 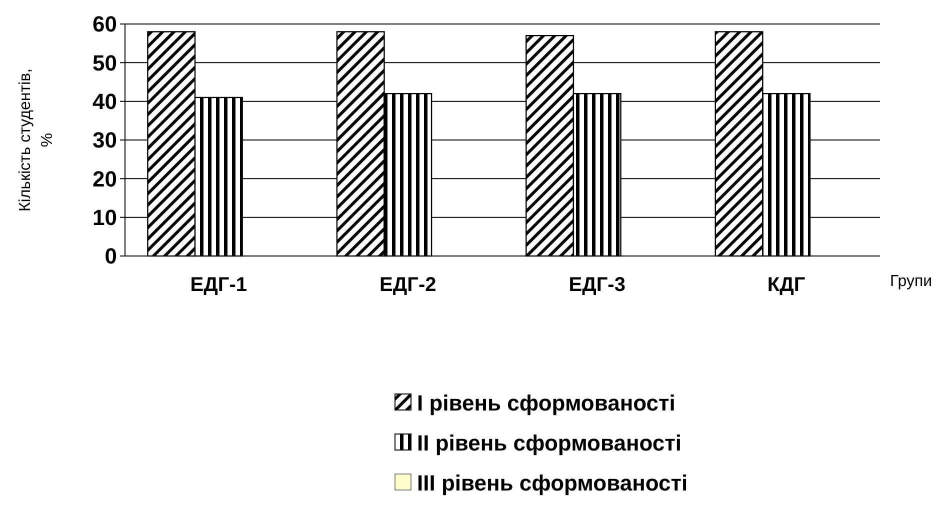 I want to click on x-tick-label: КДГ, so click(x=786, y=285).